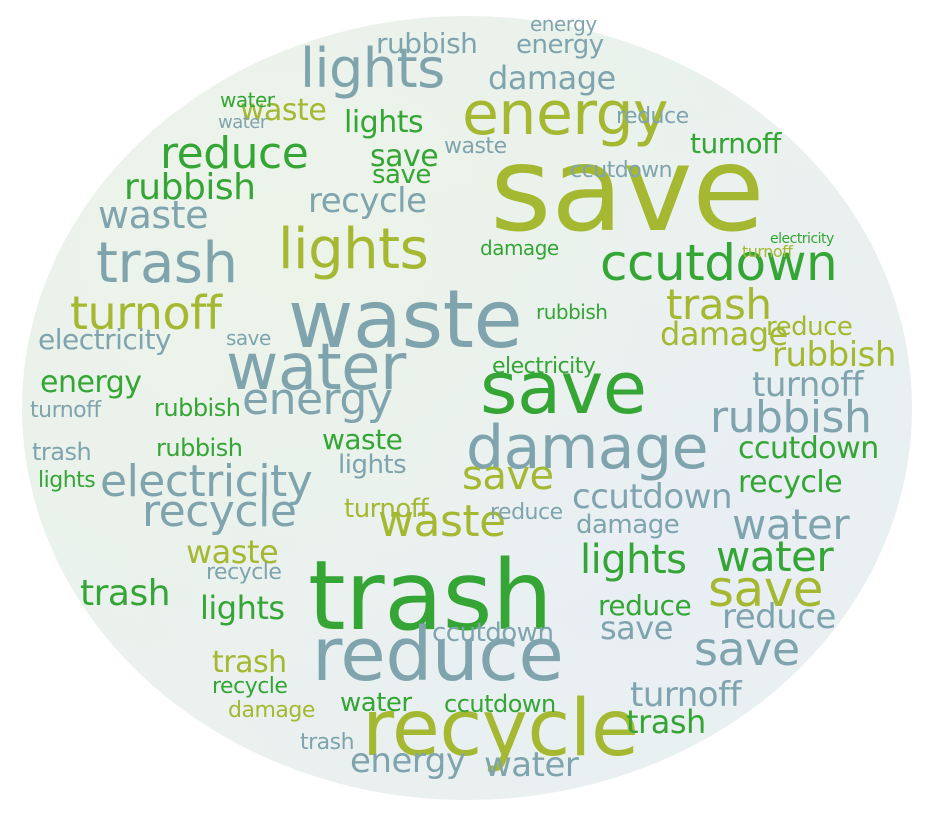 Image resolution: width=936 pixels, height=813 pixels. What do you see at coordinates (376, 703) in the screenshot?
I see `word-water-low-2: water` at bounding box center [376, 703].